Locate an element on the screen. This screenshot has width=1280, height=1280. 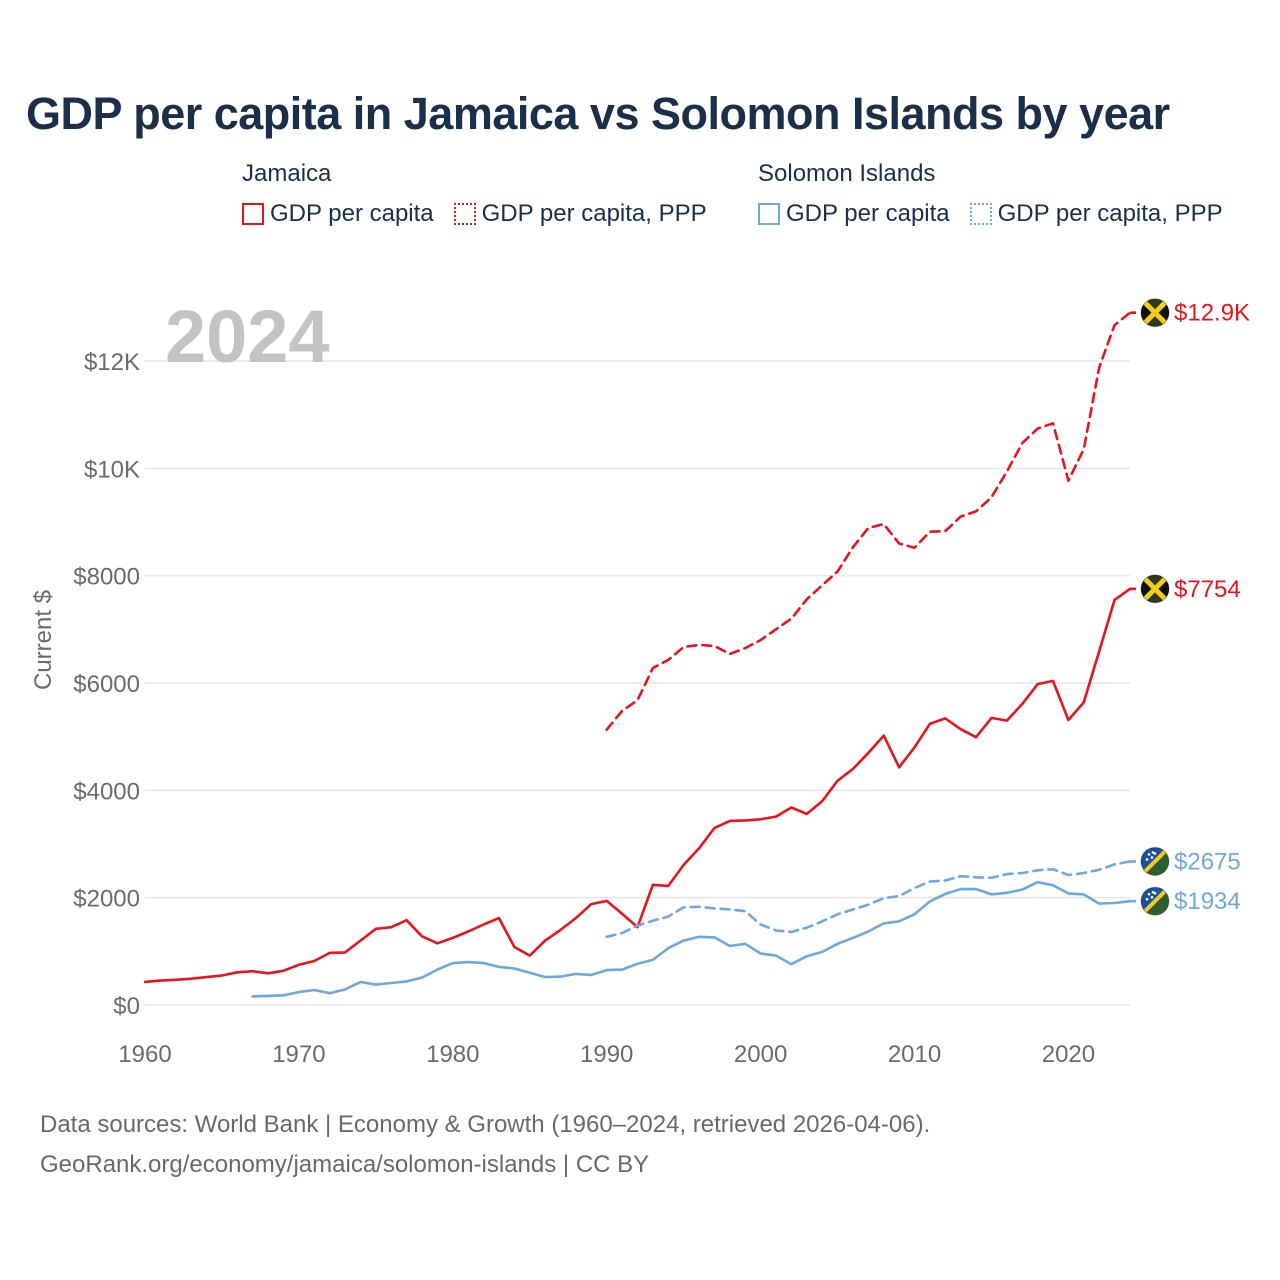
legend-swatch-solid-blue is located at coordinates (769, 214).